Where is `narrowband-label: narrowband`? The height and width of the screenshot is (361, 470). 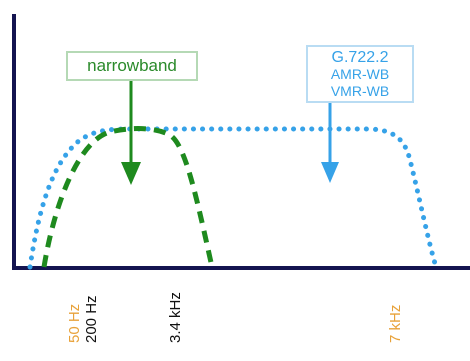 narrowband-label: narrowband is located at coordinates (132, 65).